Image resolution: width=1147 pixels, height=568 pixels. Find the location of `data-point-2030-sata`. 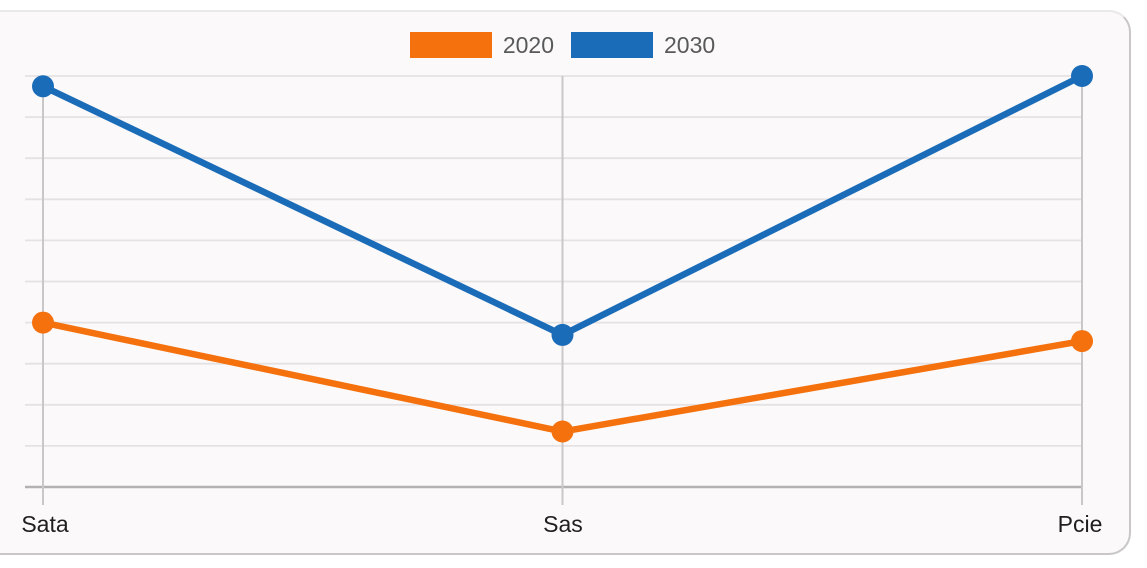

data-point-2030-sata is located at coordinates (43, 86).